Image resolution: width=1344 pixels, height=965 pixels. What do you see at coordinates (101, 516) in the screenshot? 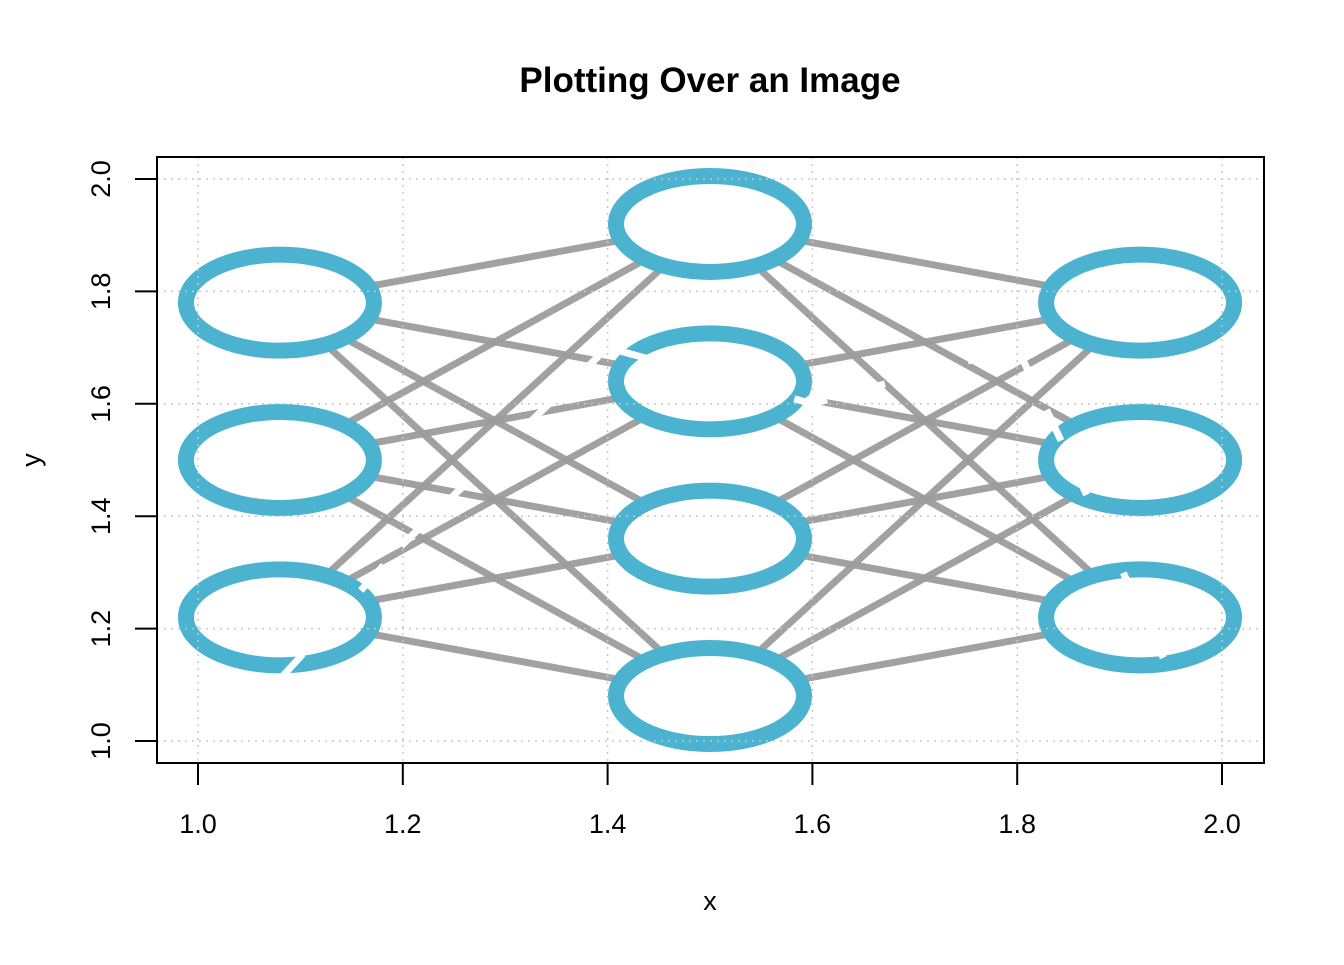
I see `y-tick-label-2: 1.4` at bounding box center [101, 516].